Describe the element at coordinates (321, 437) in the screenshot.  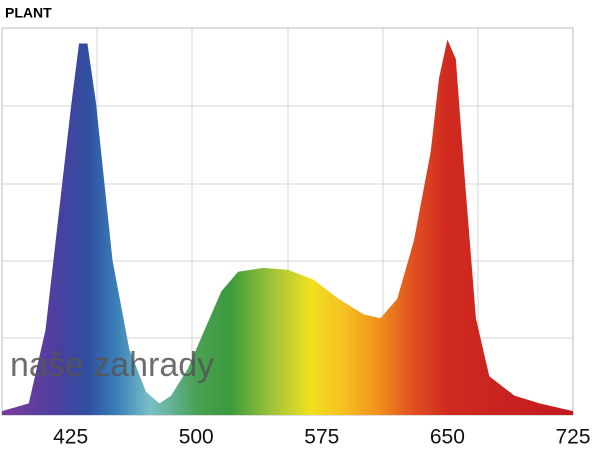
I see `x-tick-label: 575` at that location.